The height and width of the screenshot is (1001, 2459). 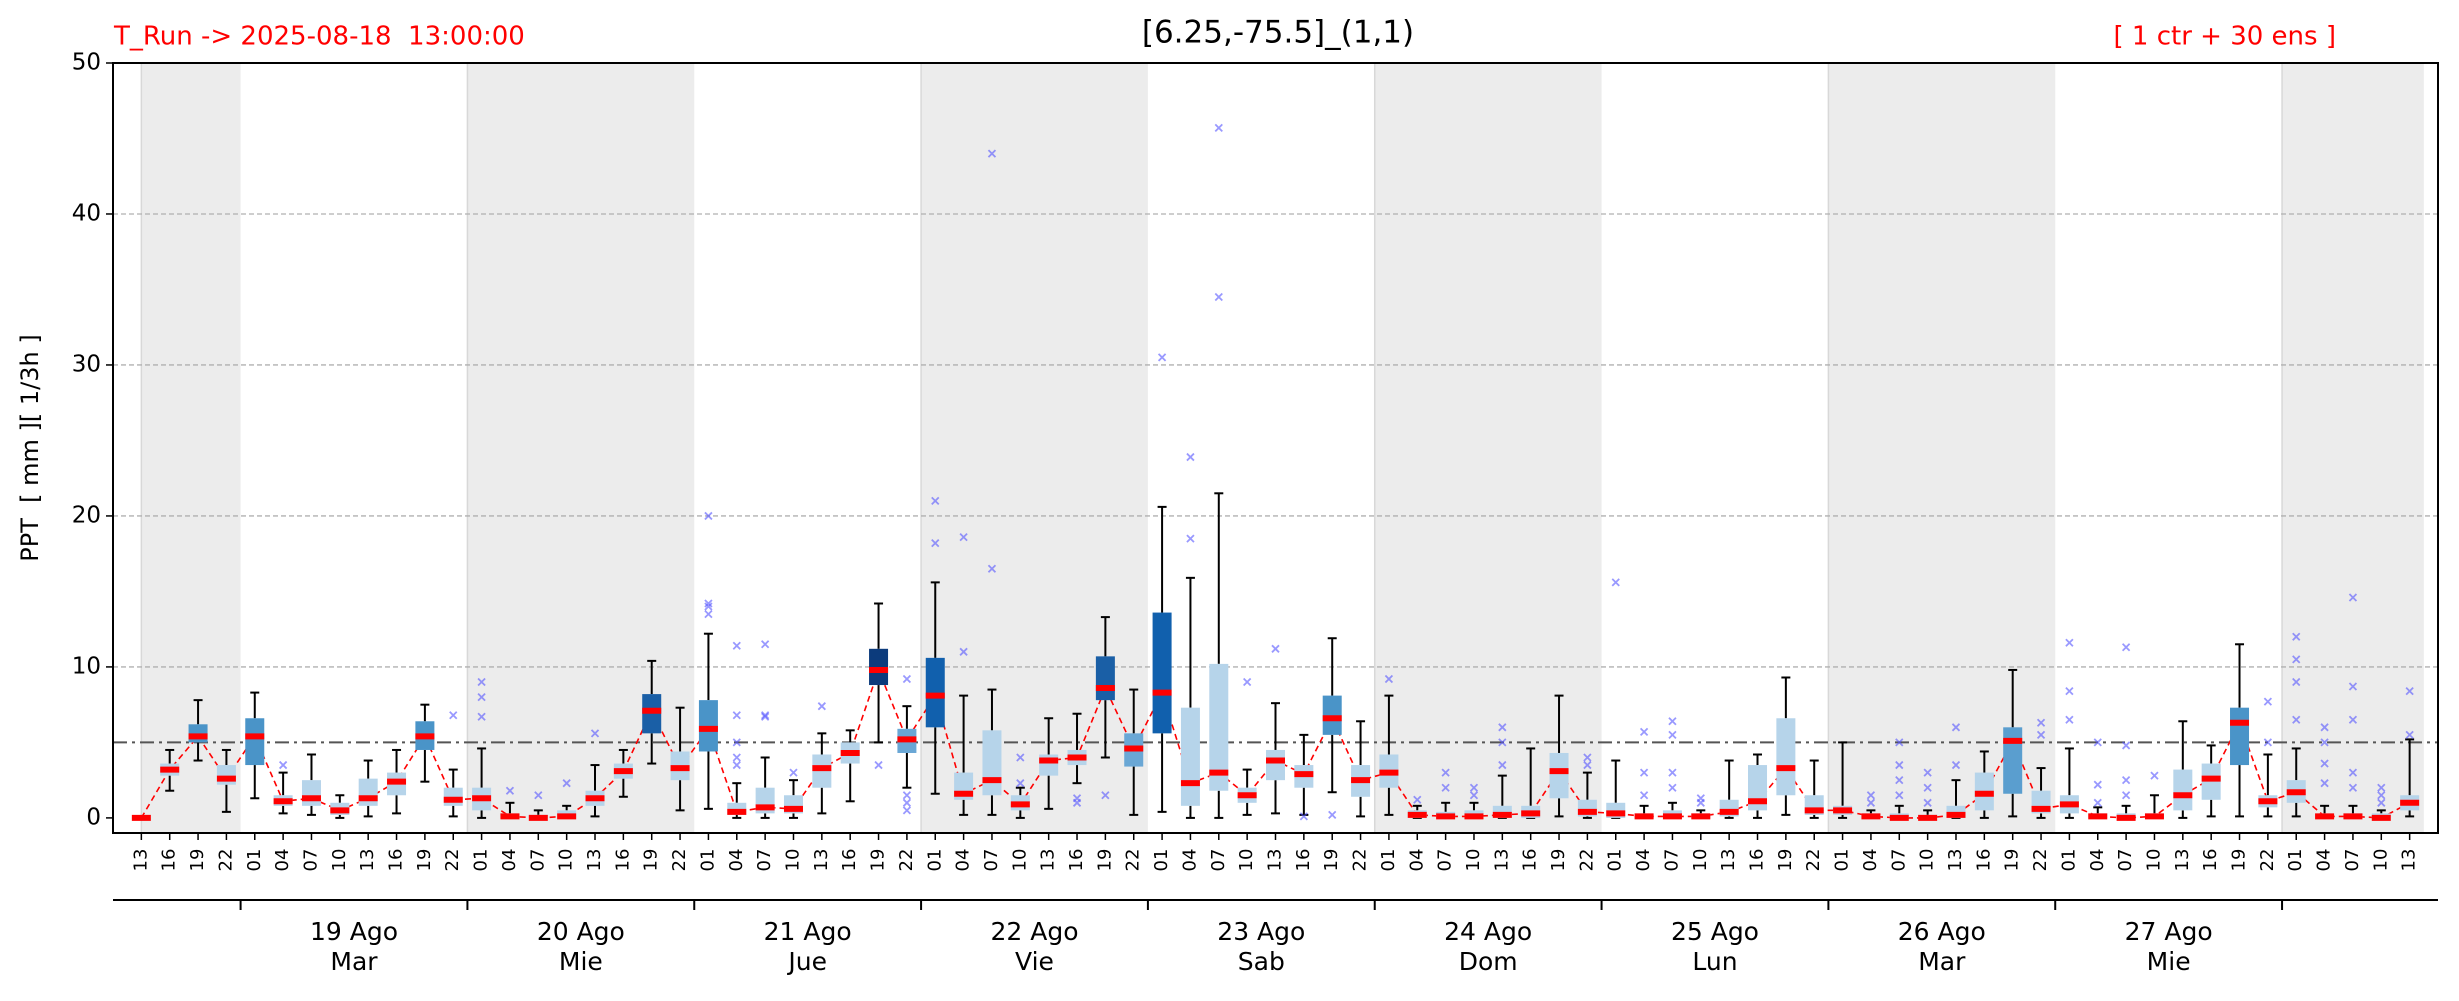 I want to click on y-tick-label: 20, so click(x=86, y=515).